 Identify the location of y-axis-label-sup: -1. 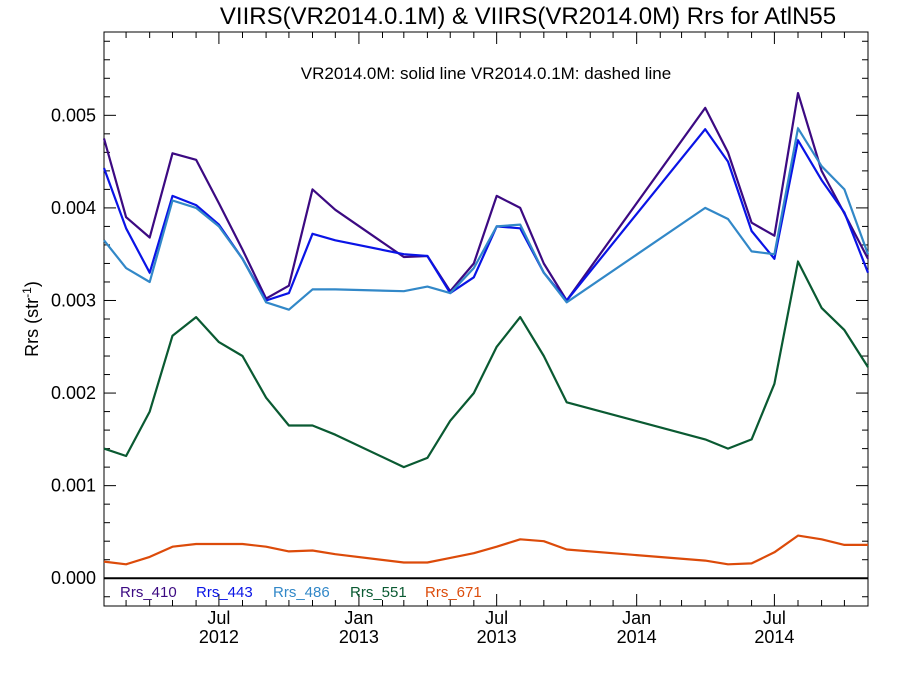
(27, 292).